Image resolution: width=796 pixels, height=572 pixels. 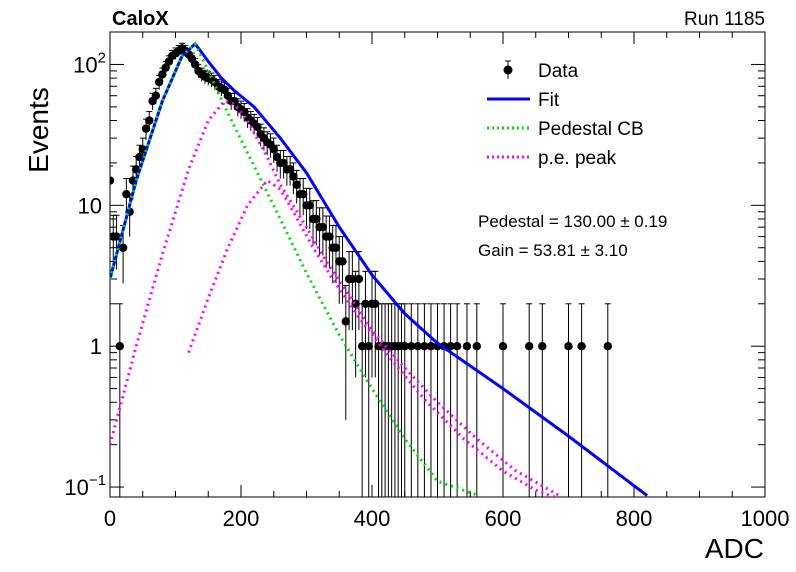 I want to click on annotation-gain: Gain = 53.81 ± 3.10, so click(x=553, y=250).